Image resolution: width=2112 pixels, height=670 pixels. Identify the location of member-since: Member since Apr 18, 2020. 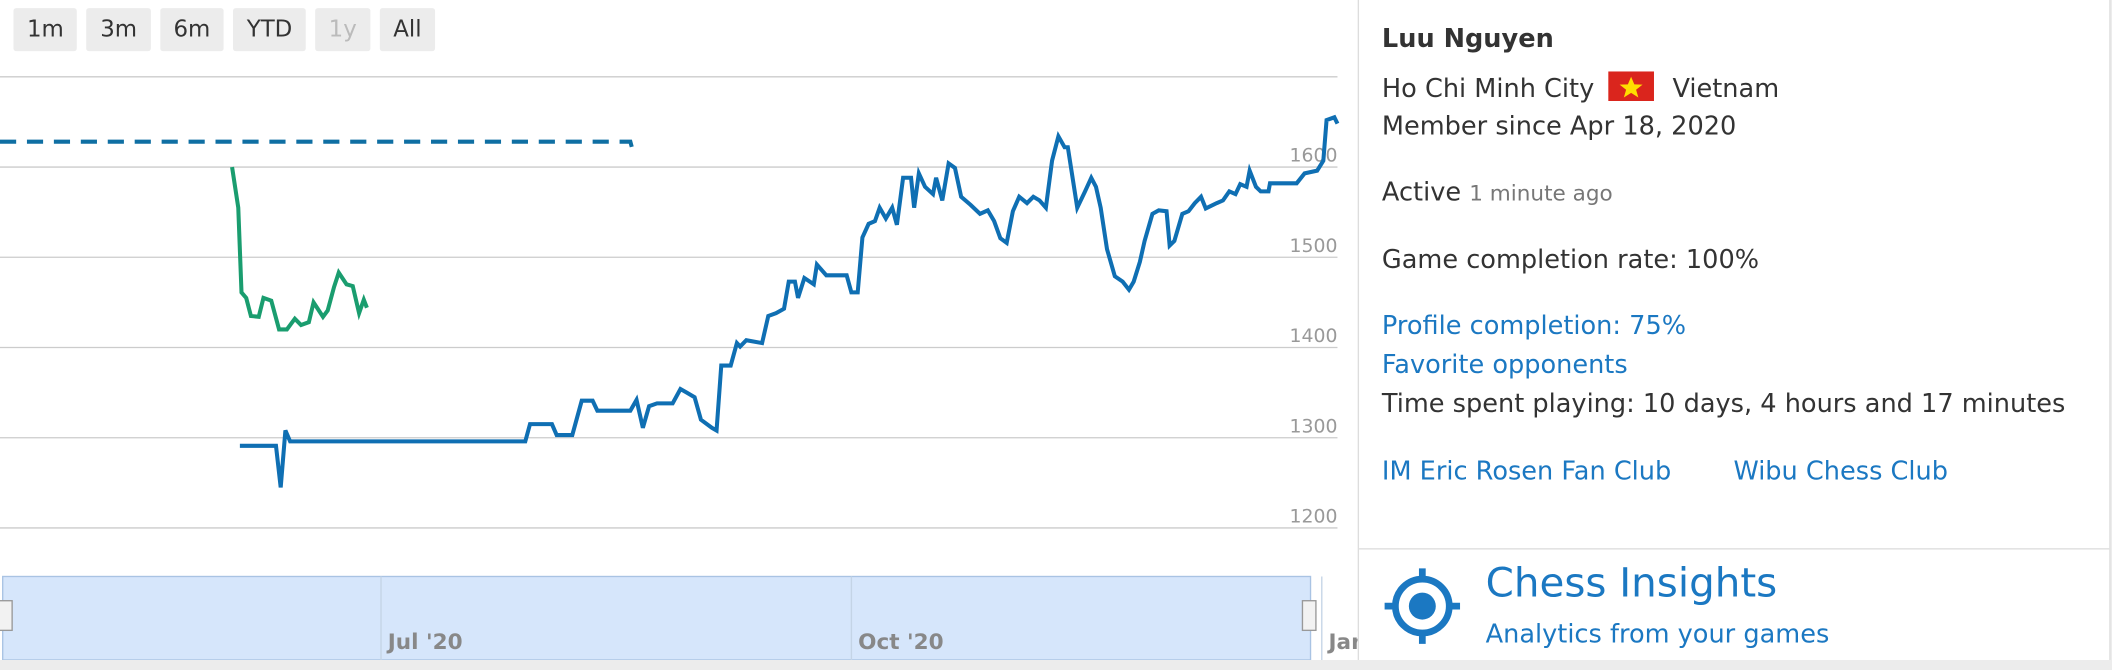
(1559, 126).